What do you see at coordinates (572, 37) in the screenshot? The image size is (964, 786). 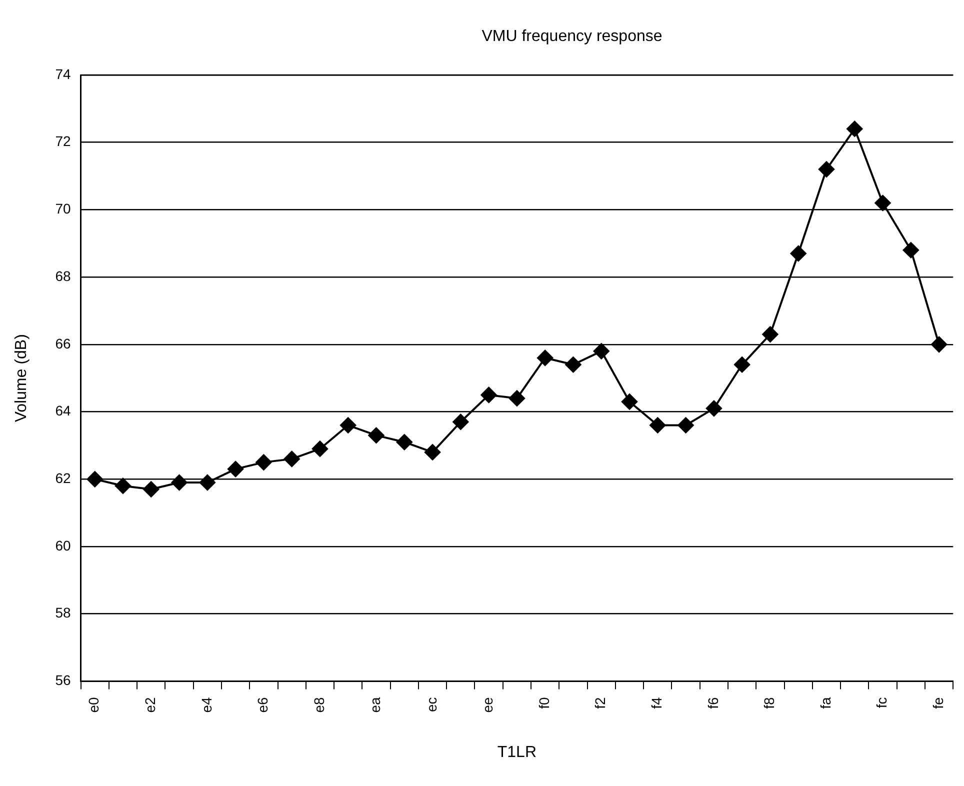 I see `chart-title: VMU frequency response` at bounding box center [572, 37].